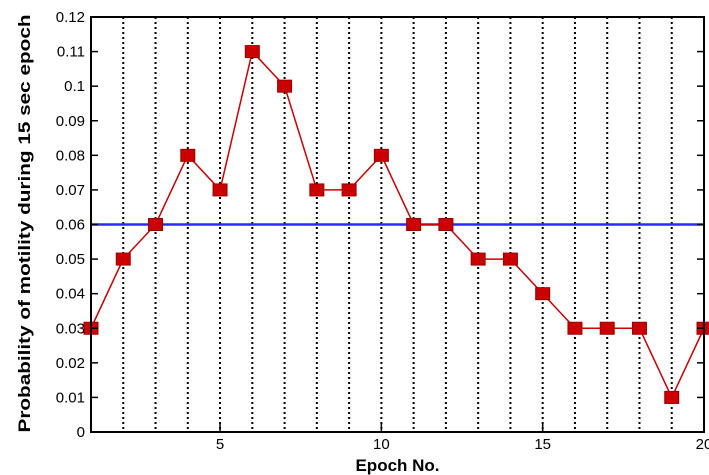 The width and height of the screenshot is (709, 475). I want to click on y-tick-label: 0.01, so click(70, 397).